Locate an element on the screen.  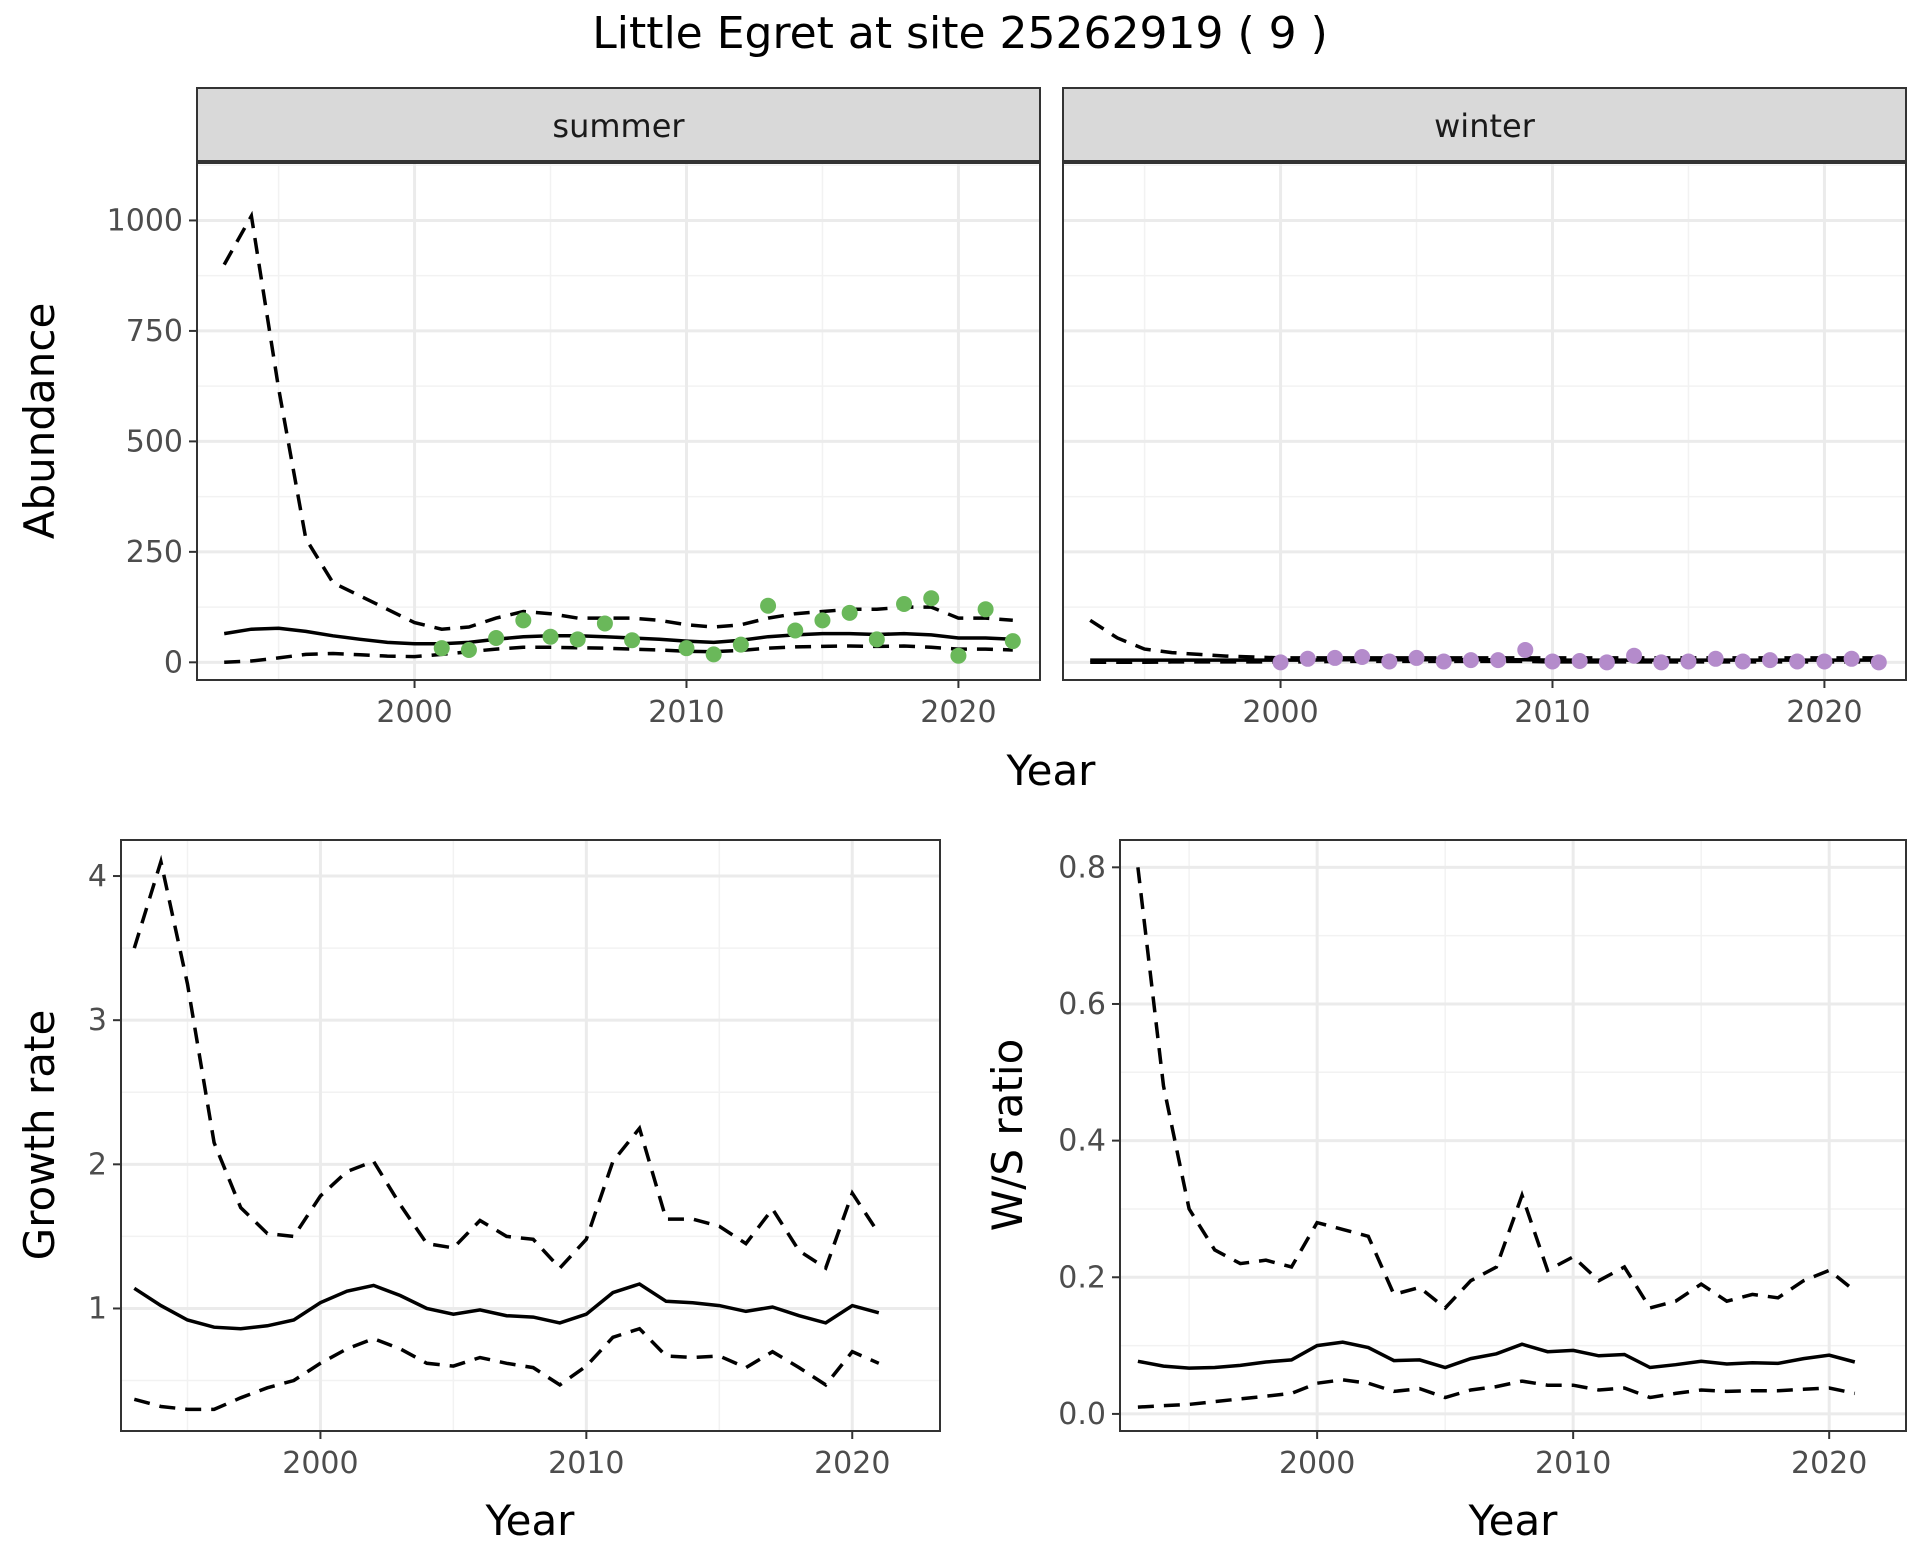
y-tick-label: 0.6 is located at coordinates (1082, 1004).